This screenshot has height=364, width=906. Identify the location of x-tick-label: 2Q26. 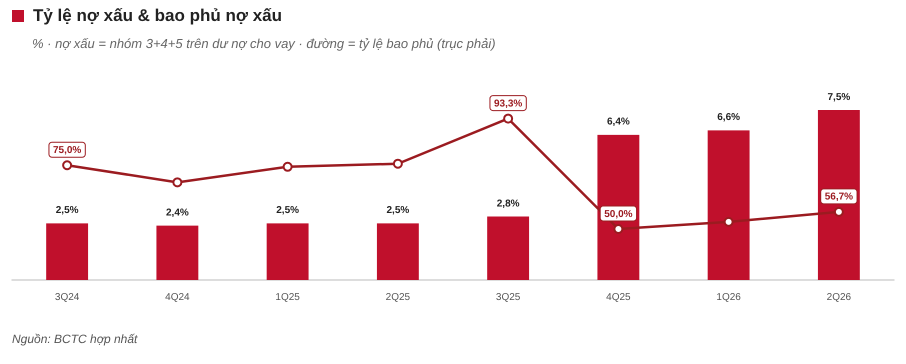
(839, 297).